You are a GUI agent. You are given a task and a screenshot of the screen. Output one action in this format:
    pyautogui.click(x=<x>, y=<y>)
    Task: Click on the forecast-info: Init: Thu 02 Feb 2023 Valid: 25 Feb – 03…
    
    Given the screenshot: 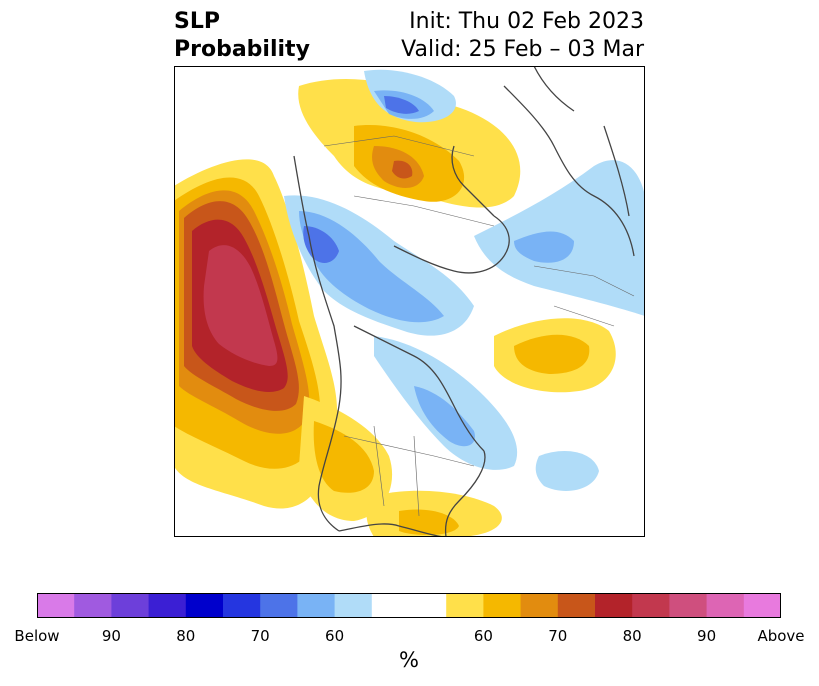 What is the action you would take?
    pyautogui.click(x=522, y=36)
    